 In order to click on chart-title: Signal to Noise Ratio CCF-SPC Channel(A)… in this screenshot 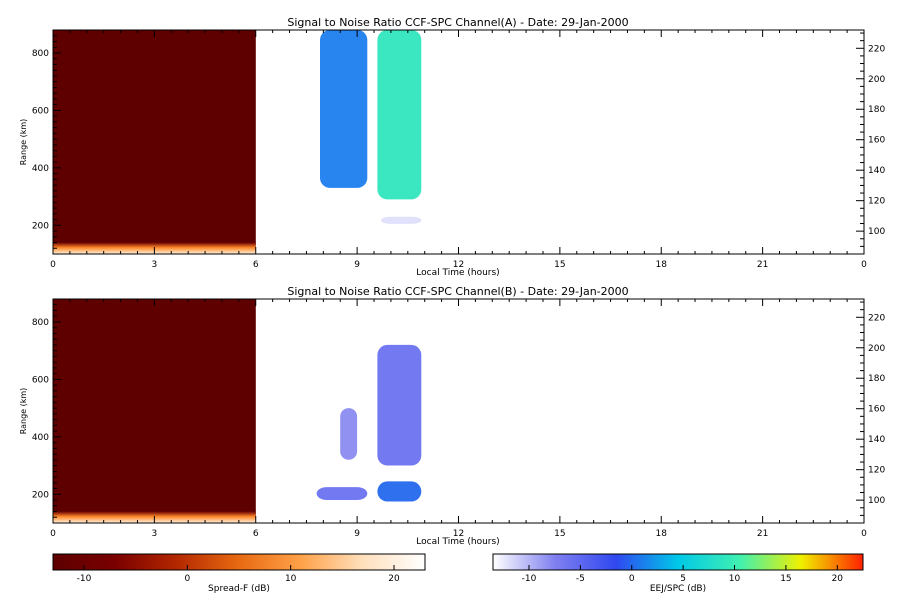, I will do `click(457, 22)`.